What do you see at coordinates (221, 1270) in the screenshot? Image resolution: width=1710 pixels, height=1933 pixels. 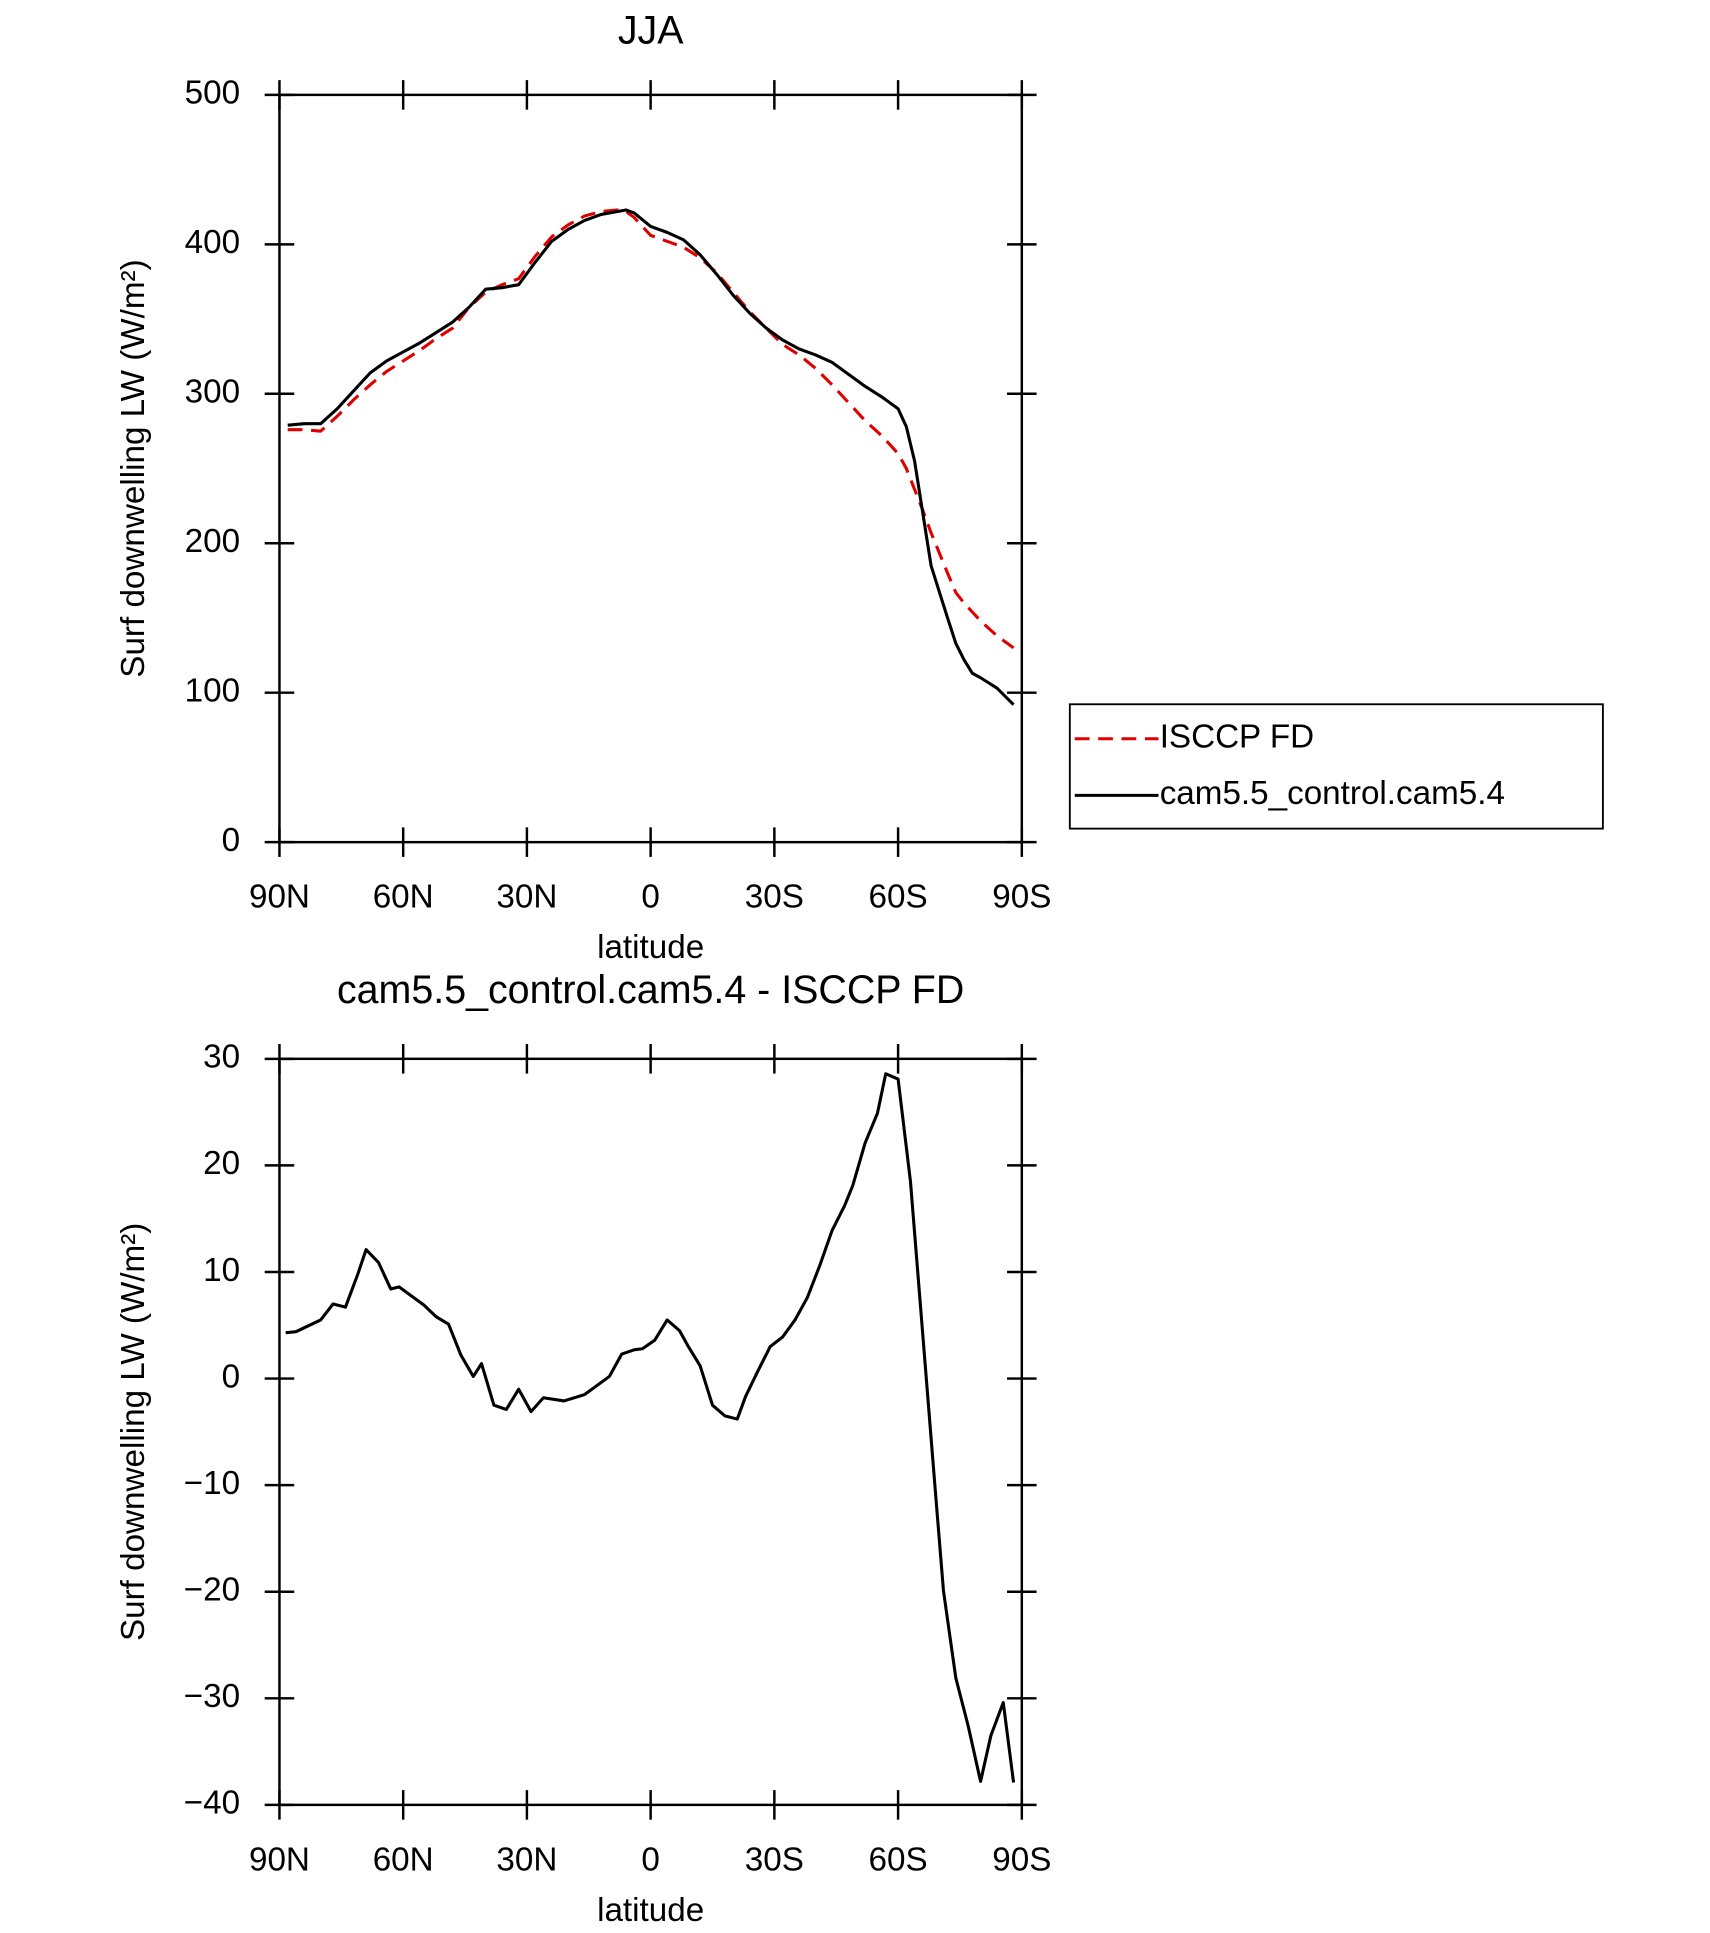 I see `y-tick-label: 10` at bounding box center [221, 1270].